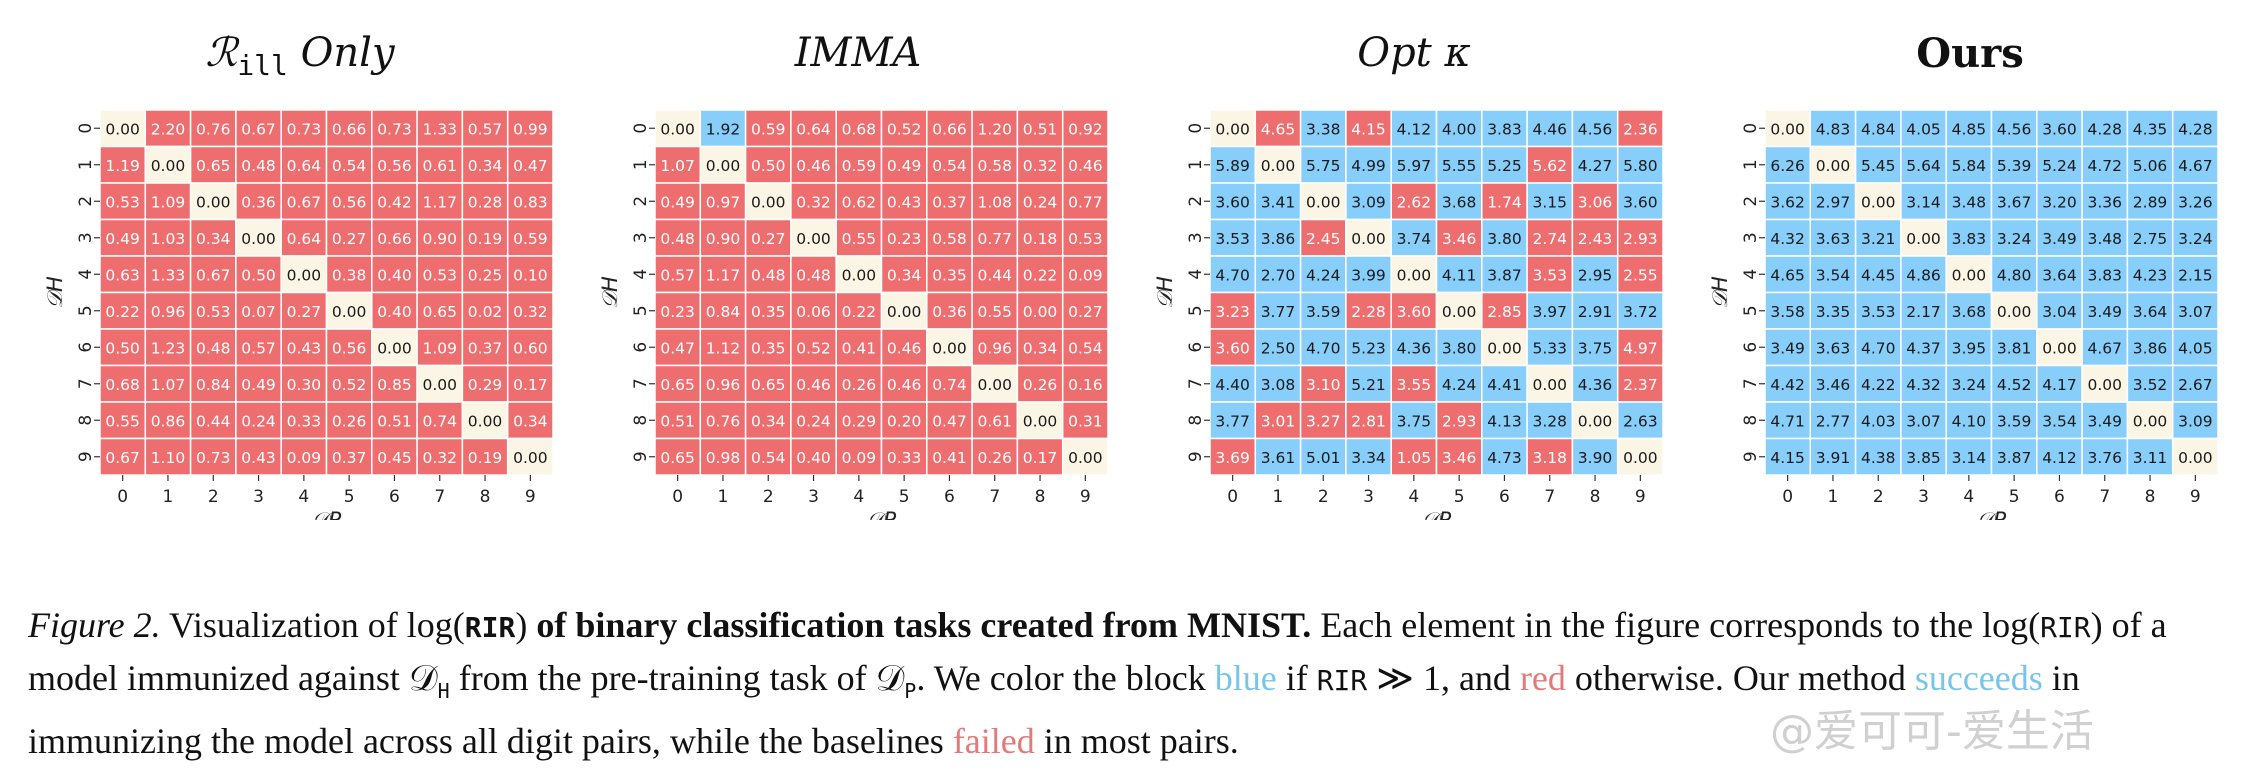 The image size is (2260, 774). What do you see at coordinates (1640, 421) in the screenshot?
I see `cell-value-label: 2.63` at bounding box center [1640, 421].